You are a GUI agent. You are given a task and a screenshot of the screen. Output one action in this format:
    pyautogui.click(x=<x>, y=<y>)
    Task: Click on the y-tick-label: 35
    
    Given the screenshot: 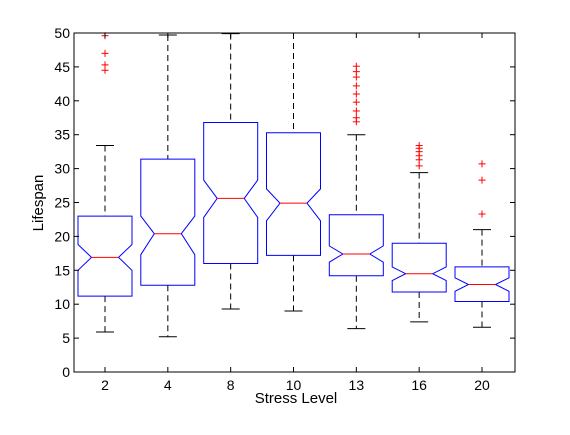 What is the action you would take?
    pyautogui.click(x=62, y=135)
    